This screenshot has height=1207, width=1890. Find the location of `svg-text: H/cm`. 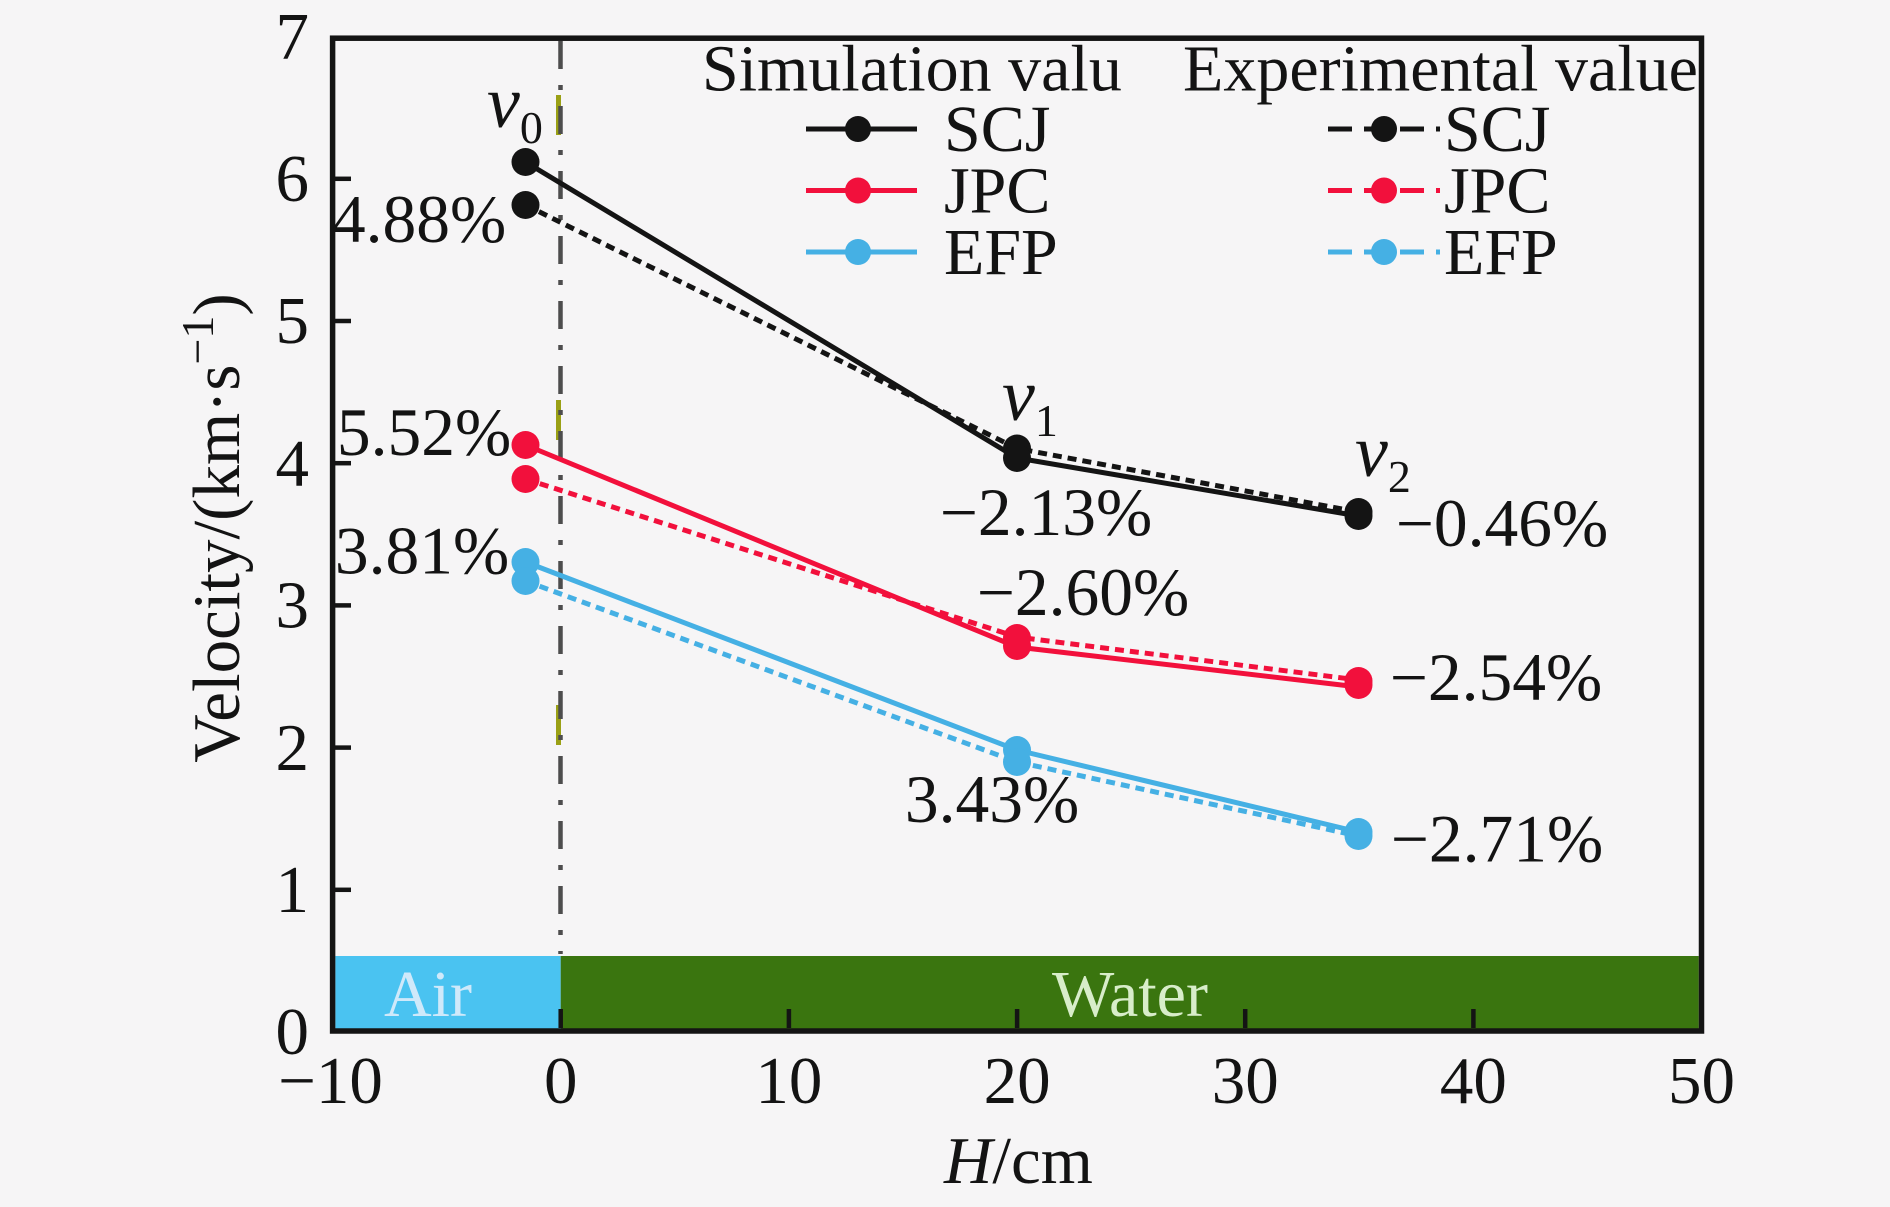

svg-text: H/cm is located at coordinates (1018, 1161).